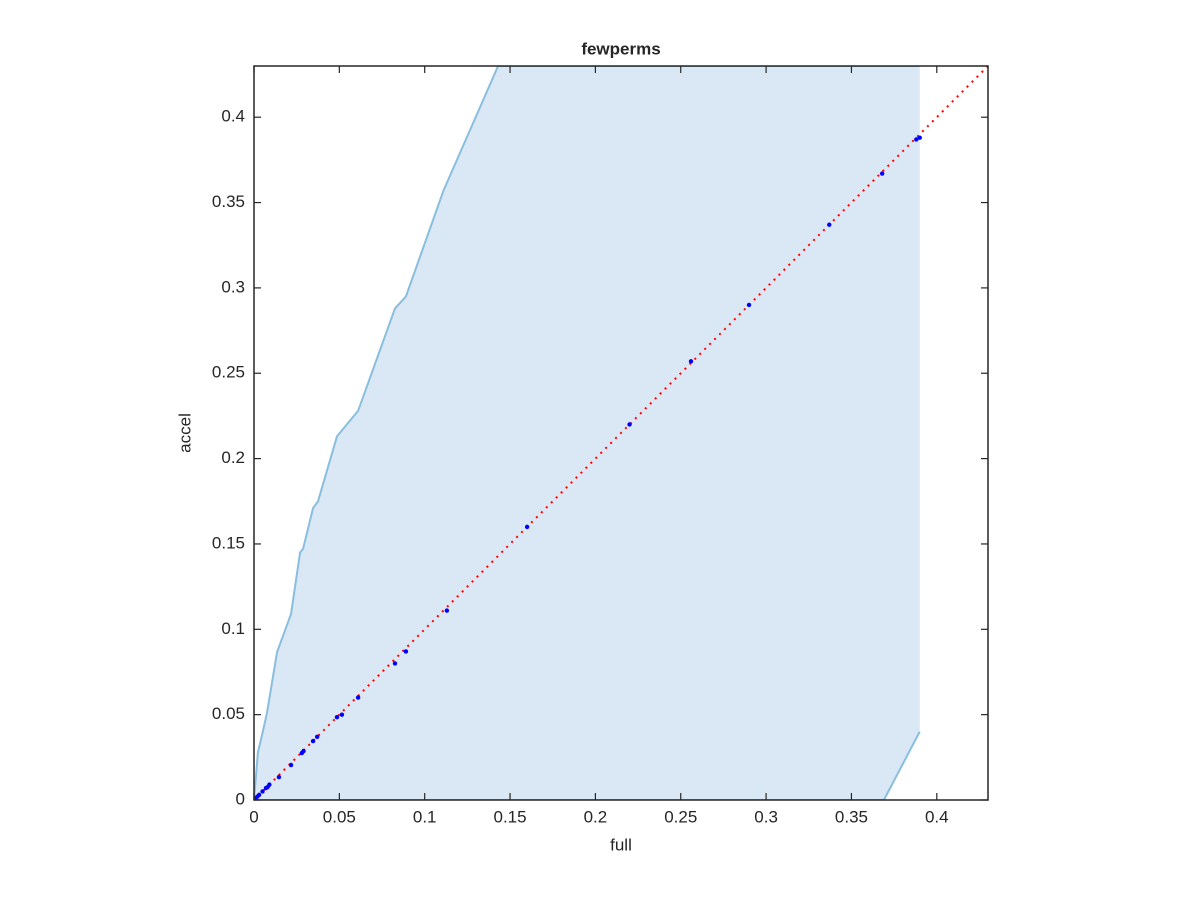 The width and height of the screenshot is (1200, 900). I want to click on x-tick-label: 0.25, so click(680, 816).